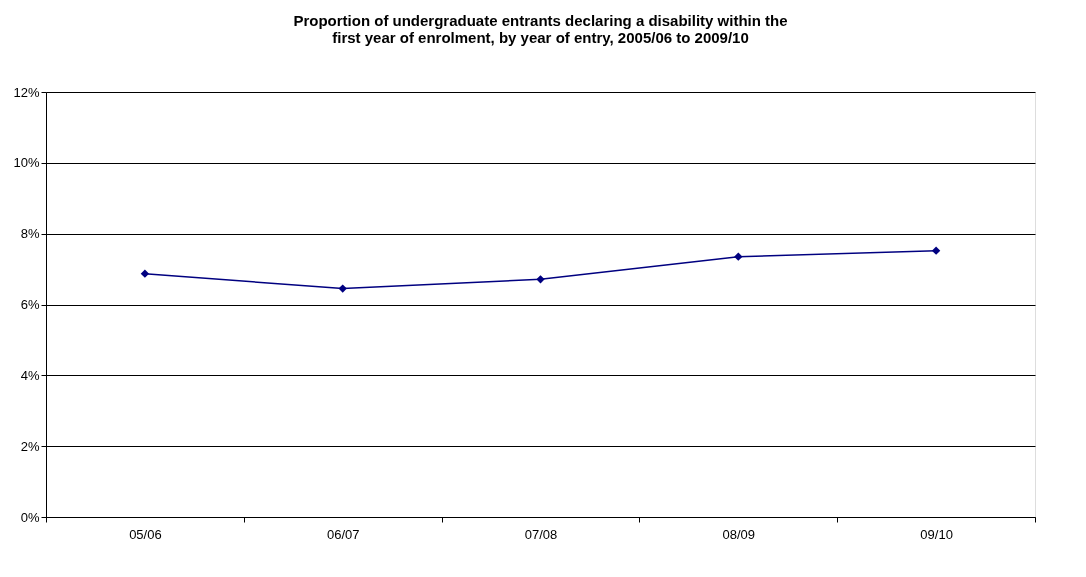  What do you see at coordinates (26, 163) in the screenshot?
I see `y-tick-label: 10%` at bounding box center [26, 163].